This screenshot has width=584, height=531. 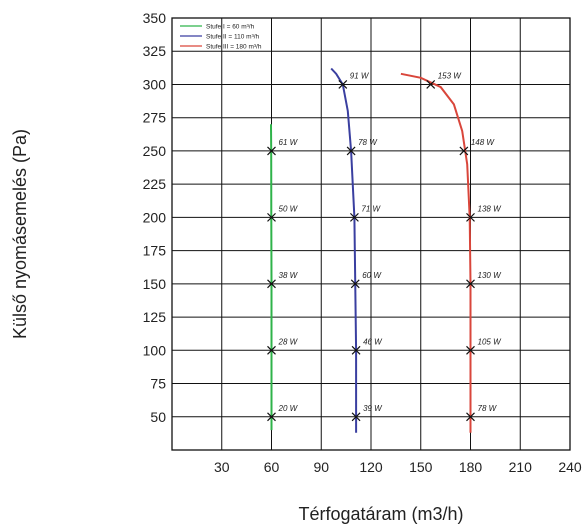 What do you see at coordinates (490, 208) in the screenshot?
I see `power-label: 138 W` at bounding box center [490, 208].